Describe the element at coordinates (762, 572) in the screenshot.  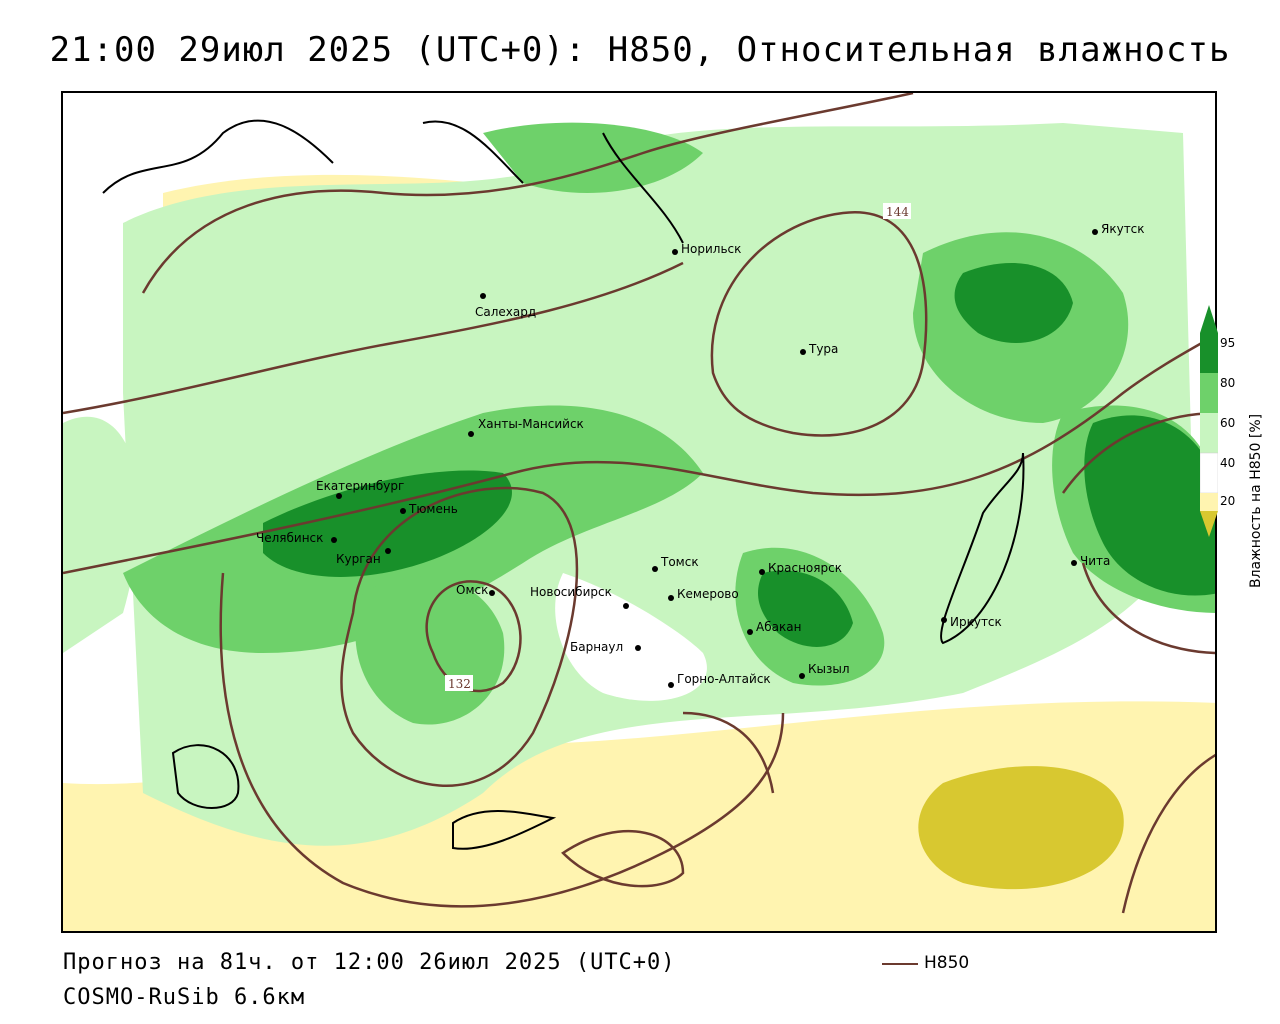
I see `city-dot-krasnoyarsk` at that location.